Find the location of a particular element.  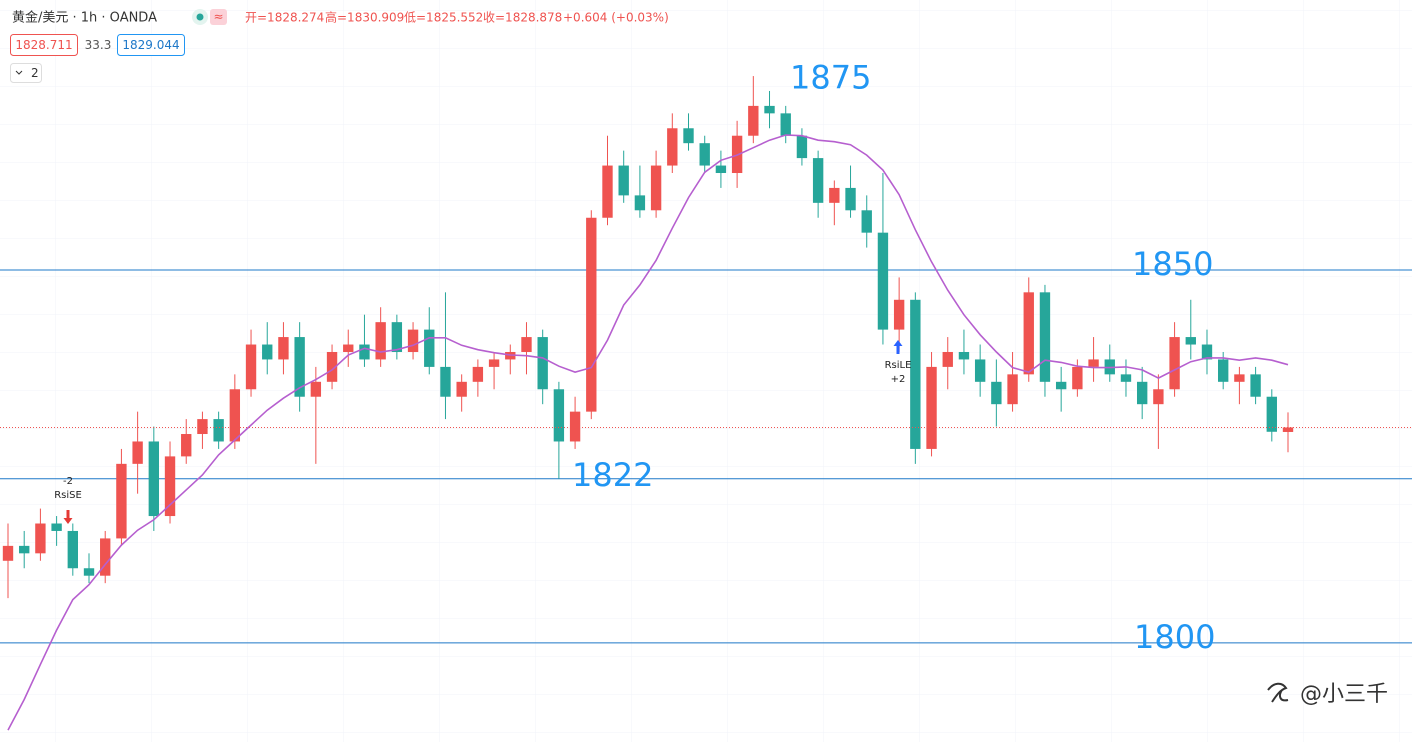

ohlc-low: 低=1825.552 is located at coordinates (443, 18).